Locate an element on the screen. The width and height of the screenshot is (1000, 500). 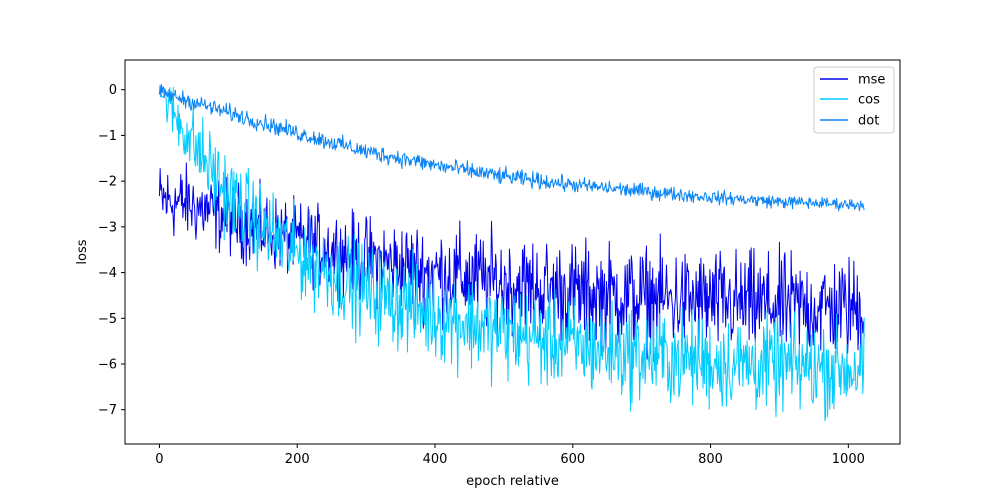
legend-label-cos: cos is located at coordinates (869, 100).